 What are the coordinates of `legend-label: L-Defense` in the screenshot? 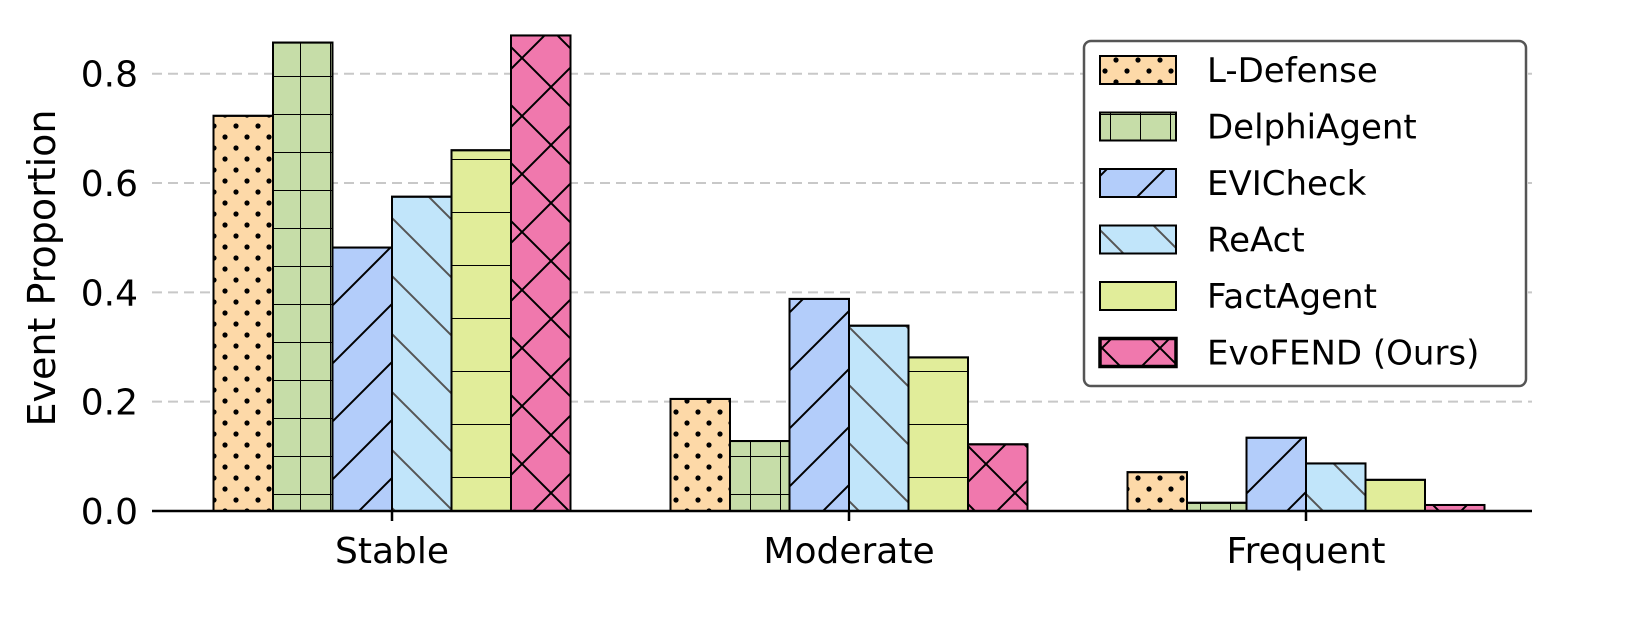 It's located at (1292, 71).